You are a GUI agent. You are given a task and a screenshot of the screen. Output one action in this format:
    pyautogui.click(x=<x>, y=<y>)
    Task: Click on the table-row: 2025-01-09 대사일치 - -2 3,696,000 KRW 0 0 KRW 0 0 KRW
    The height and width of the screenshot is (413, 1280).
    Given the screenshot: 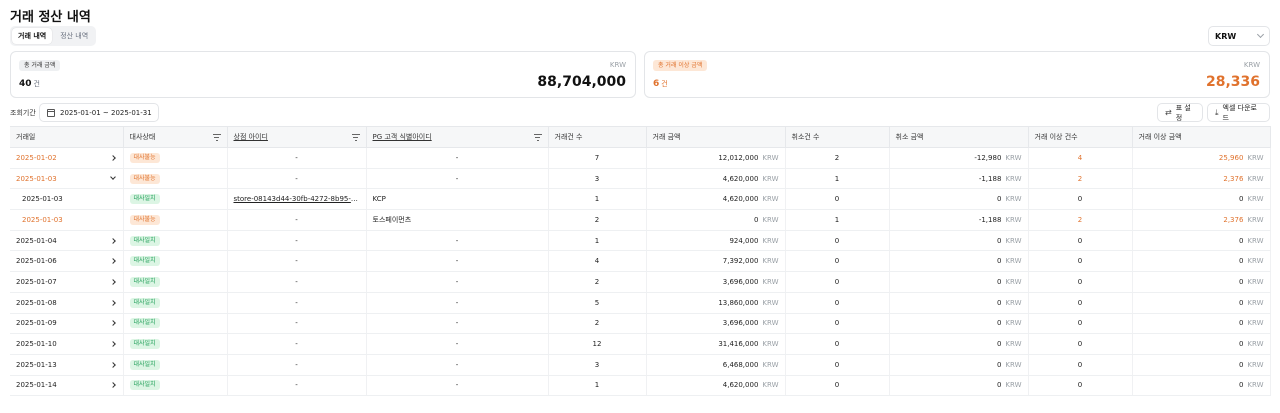 What is the action you would take?
    pyautogui.click(x=640, y=324)
    